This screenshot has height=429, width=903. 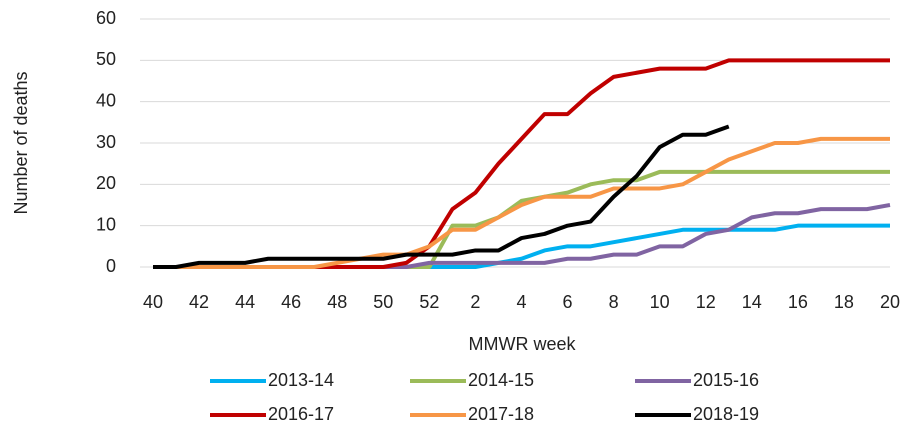 What do you see at coordinates (660, 302) in the screenshot?
I see `x-tick-label: 10` at bounding box center [660, 302].